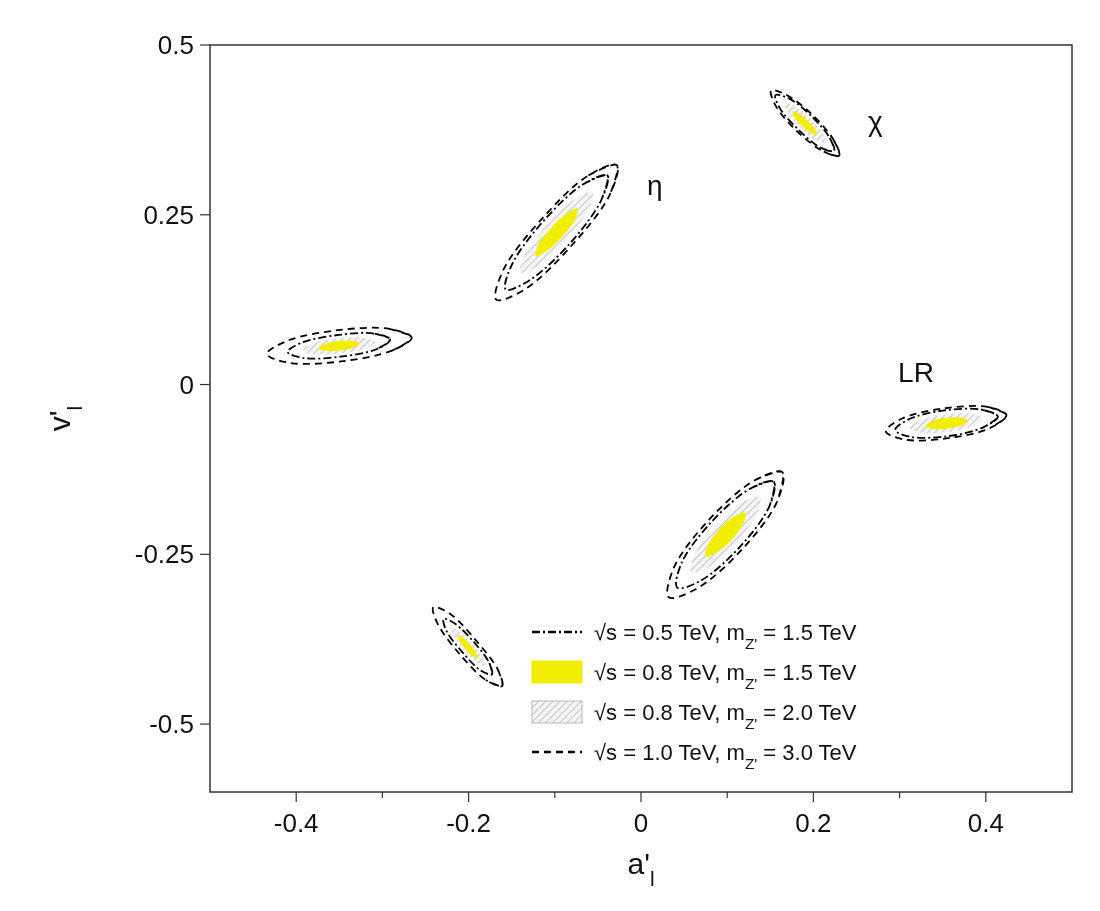 The width and height of the screenshot is (1100, 911). I want to click on x-axis-title: a'$_{l}$, so click(641, 868).